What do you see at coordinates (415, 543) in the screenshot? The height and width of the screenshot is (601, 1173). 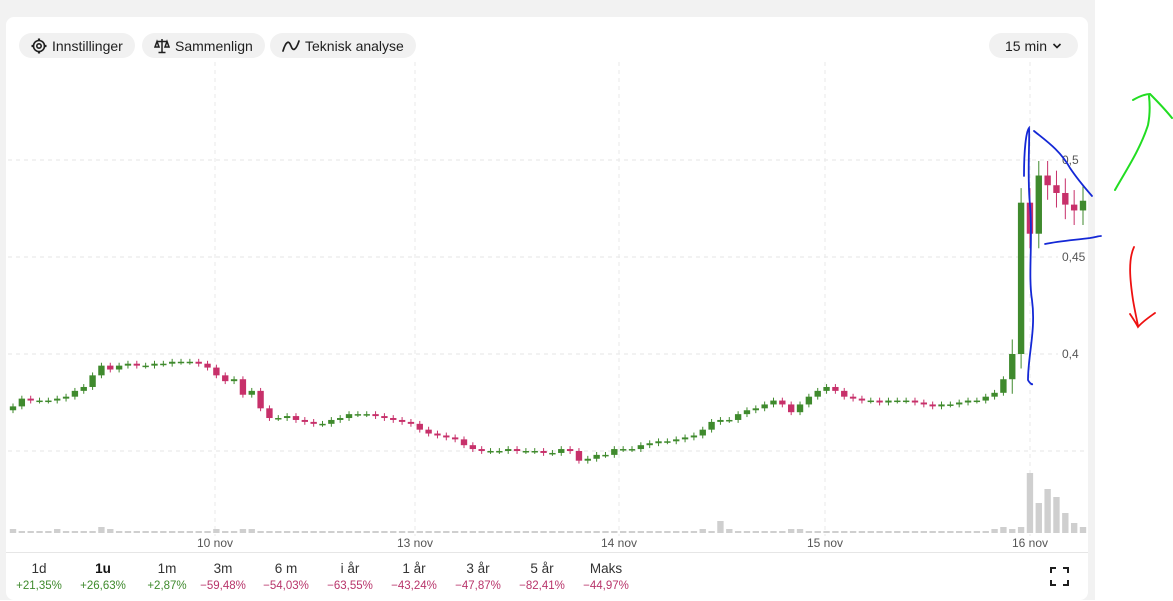 I see `x-tick-label: 13 nov` at bounding box center [415, 543].